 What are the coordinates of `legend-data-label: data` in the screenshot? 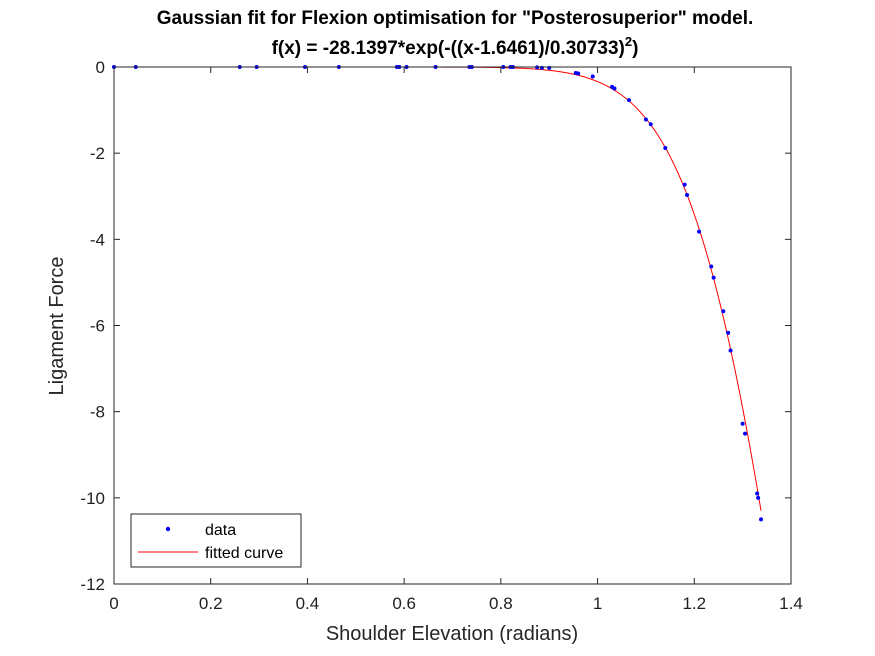 It's located at (220, 530).